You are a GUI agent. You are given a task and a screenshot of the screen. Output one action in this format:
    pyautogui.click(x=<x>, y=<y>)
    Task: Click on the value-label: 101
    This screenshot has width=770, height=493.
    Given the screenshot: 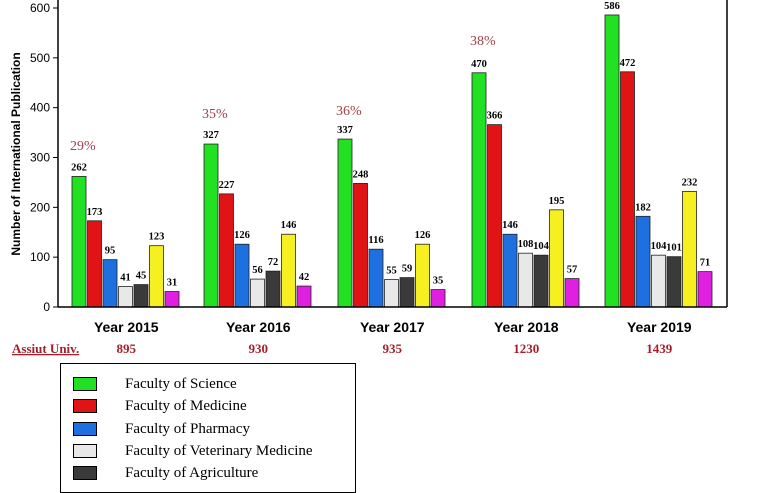 What is the action you would take?
    pyautogui.click(x=674, y=248)
    